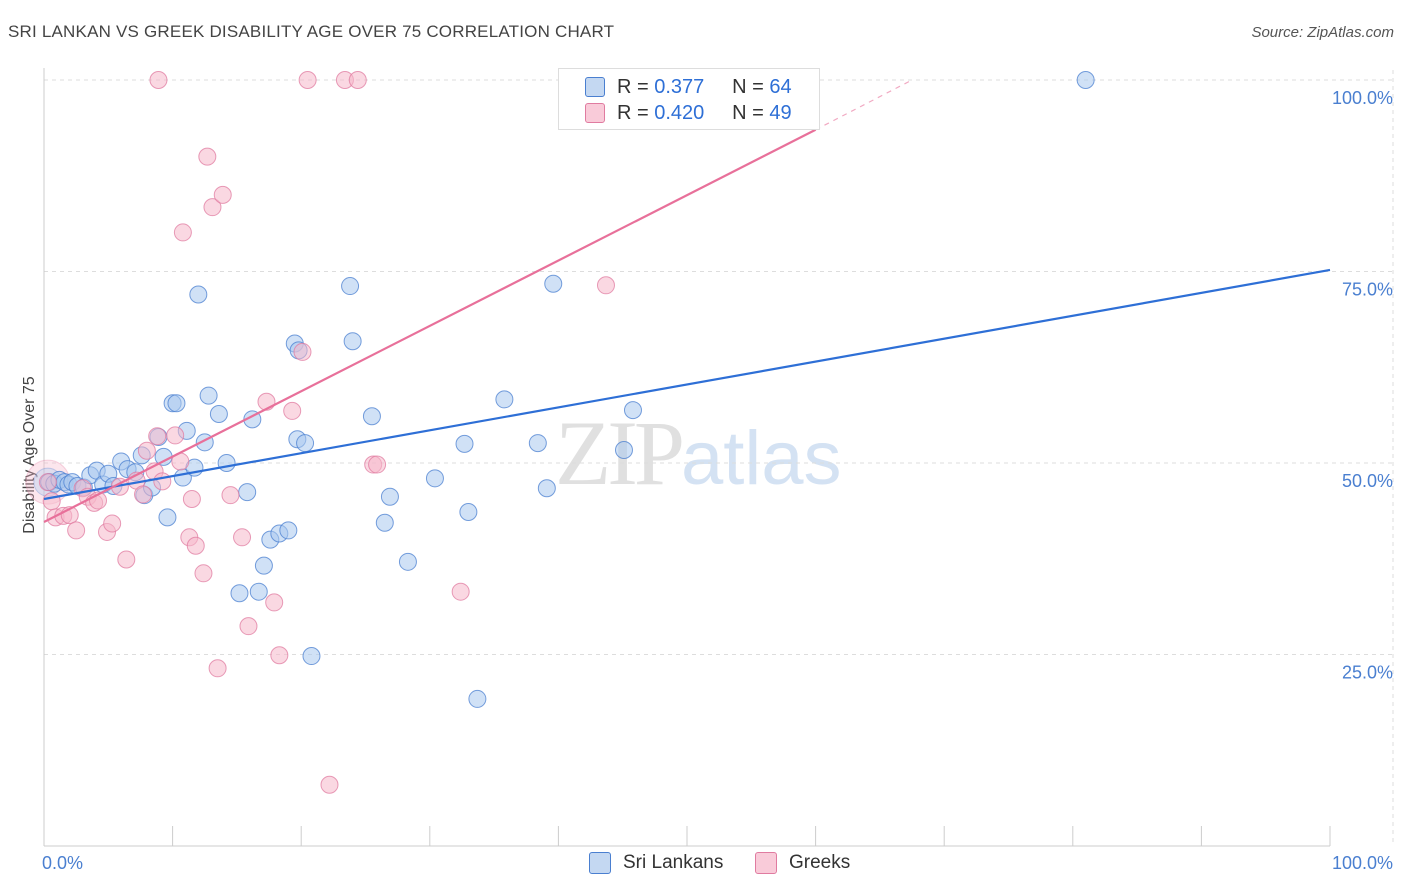 The height and width of the screenshot is (892, 1406). I want to click on legend-r-value: 0.377, so click(679, 86).